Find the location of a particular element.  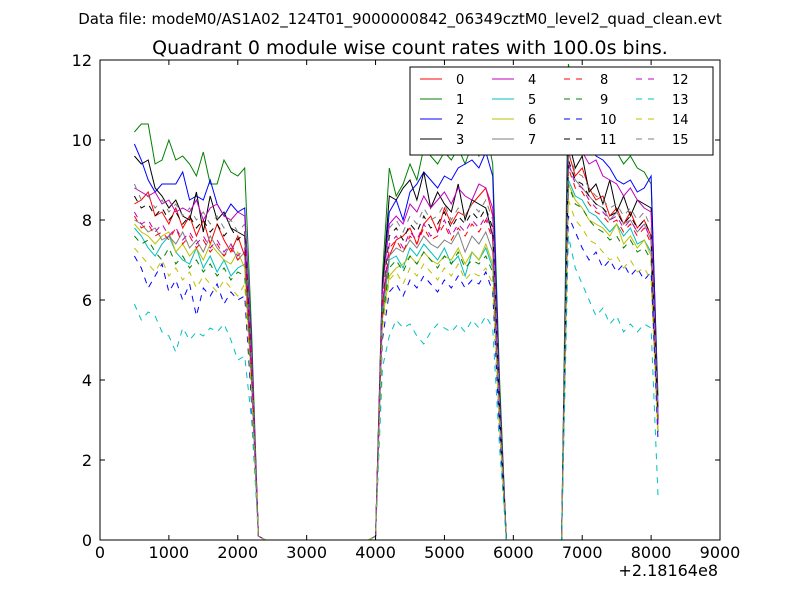

legend-label: 9 is located at coordinates (604, 100).